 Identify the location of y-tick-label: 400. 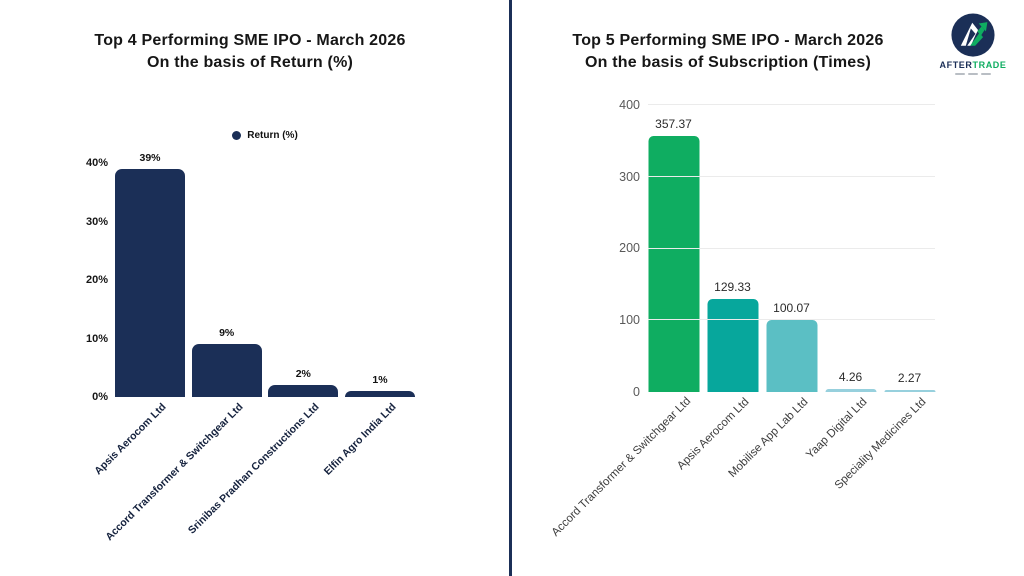
(629, 104).